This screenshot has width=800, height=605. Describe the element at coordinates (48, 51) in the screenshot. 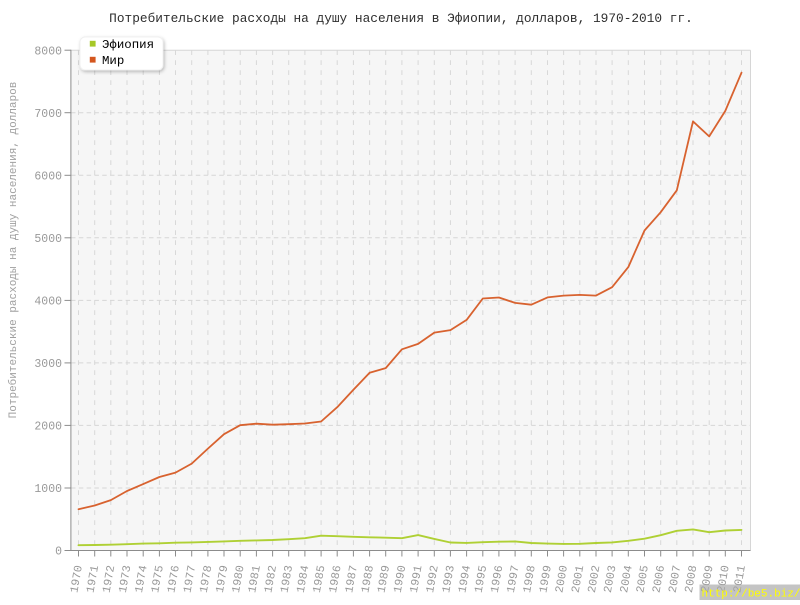

I see `svg-text: 8000` at that location.